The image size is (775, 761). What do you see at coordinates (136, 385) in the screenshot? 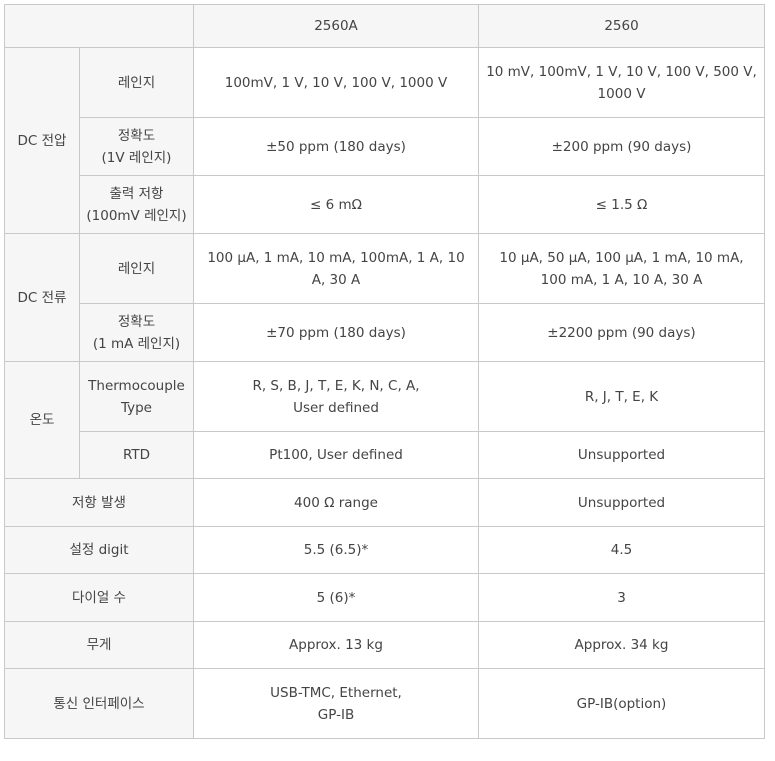
I see `row-label-line-1: Thermocouple` at bounding box center [136, 385].